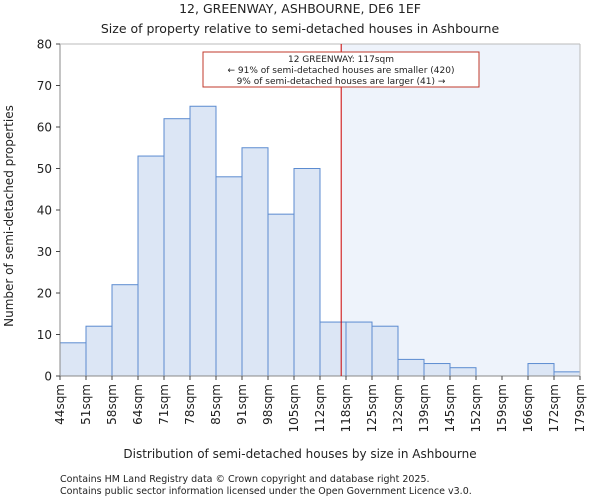 This screenshot has height=500, width=600. I want to click on x-tick-label: 132sqm, so click(398, 408).